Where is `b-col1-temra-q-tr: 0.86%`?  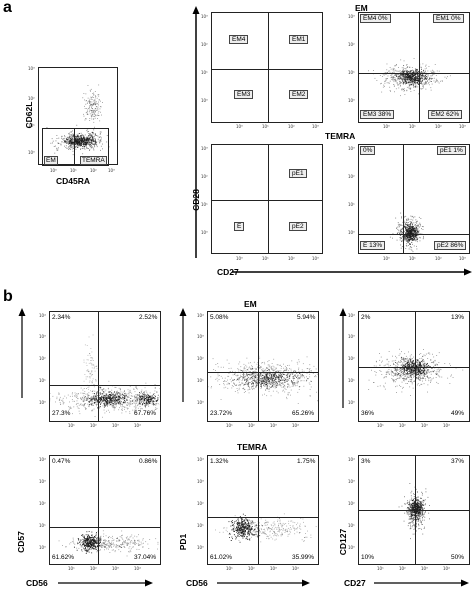 b-col1-temra-q-tr: 0.86% is located at coordinates (148, 461).